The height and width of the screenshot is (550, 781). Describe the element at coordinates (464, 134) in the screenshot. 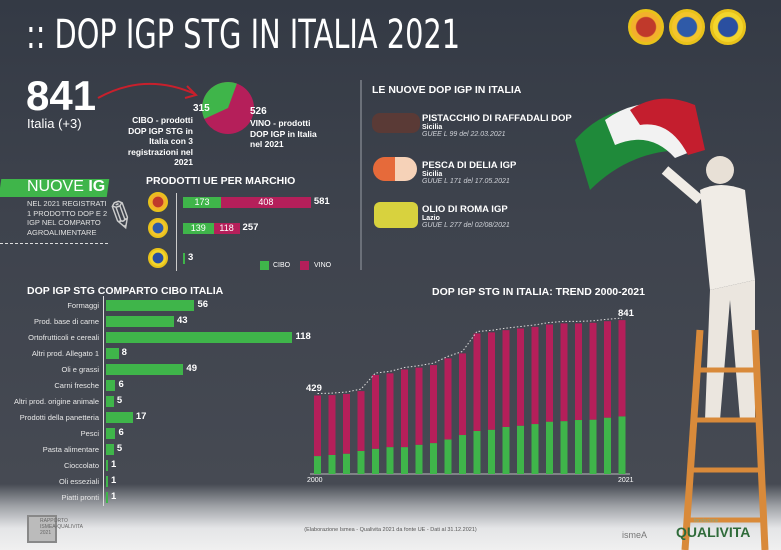

I see `product-ref: GUEE L 99 del 22.03.2021` at that location.